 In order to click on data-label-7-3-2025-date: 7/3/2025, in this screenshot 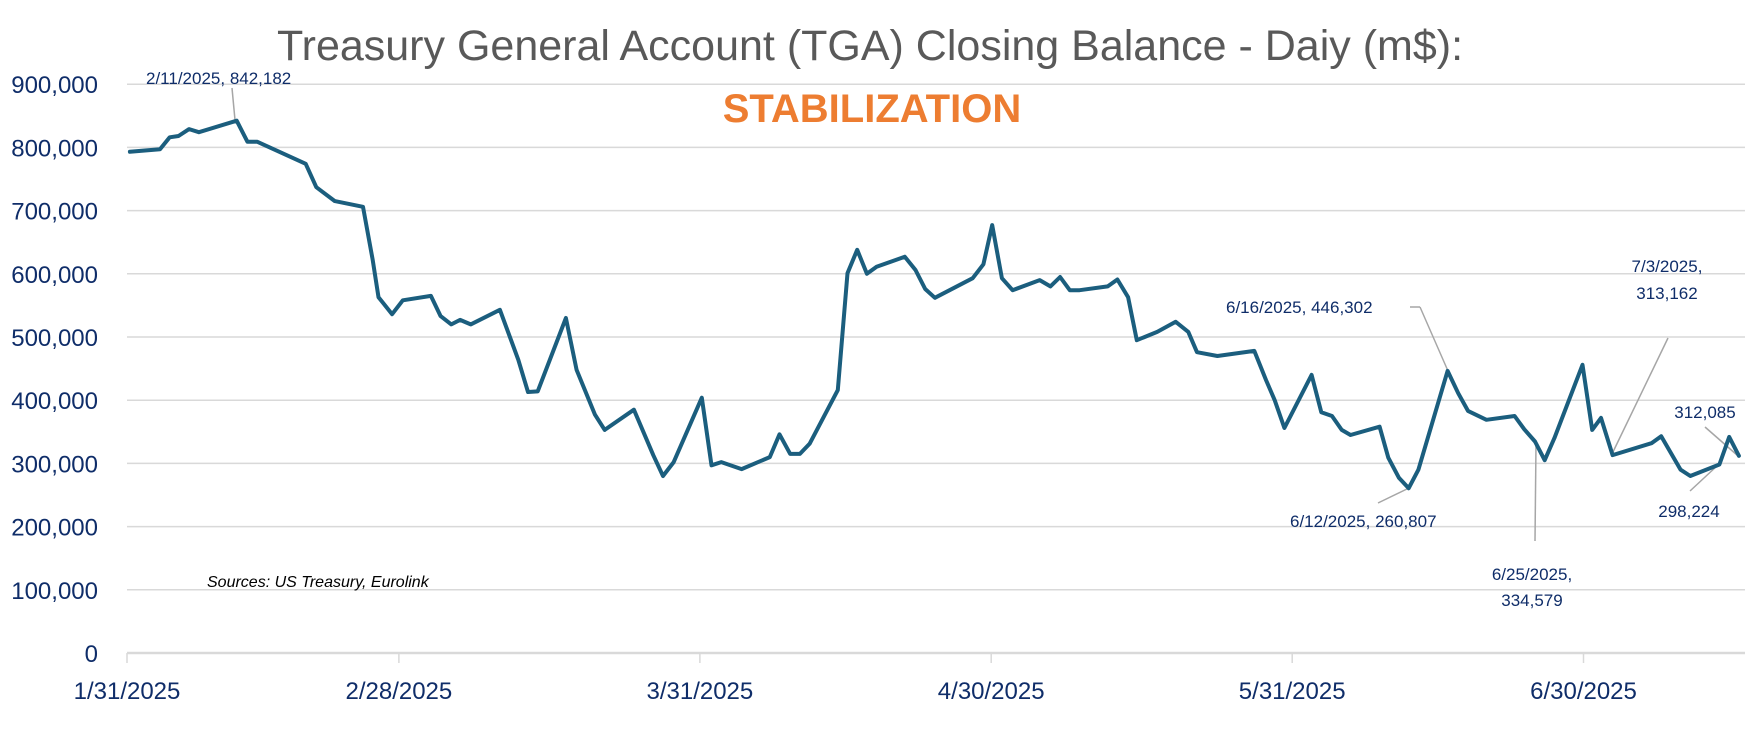, I will do `click(1667, 266)`.